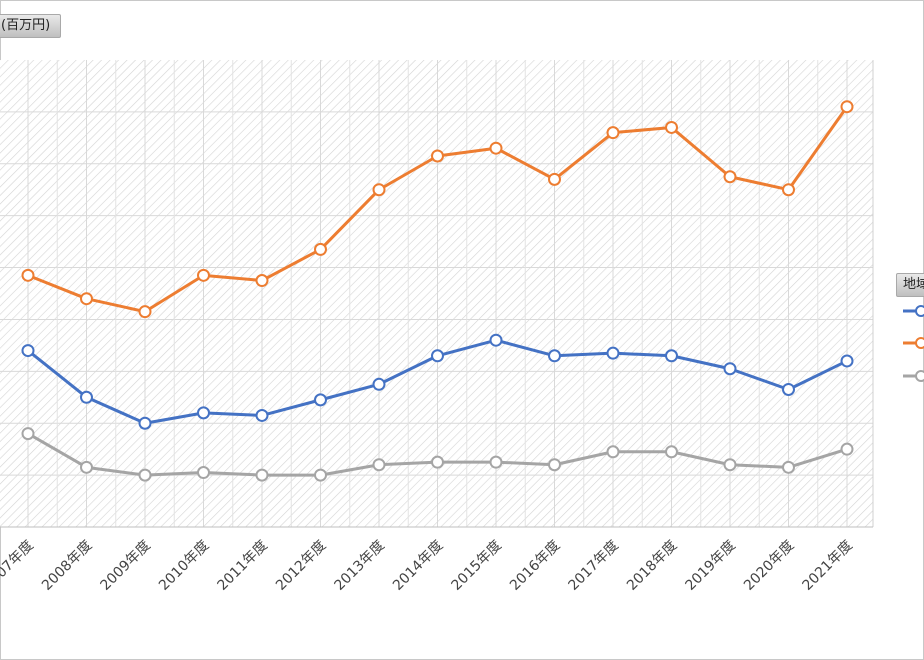 The height and width of the screenshot is (660, 924). What do you see at coordinates (418, 566) in the screenshot?
I see `x-tick-label: 2014年度` at bounding box center [418, 566].